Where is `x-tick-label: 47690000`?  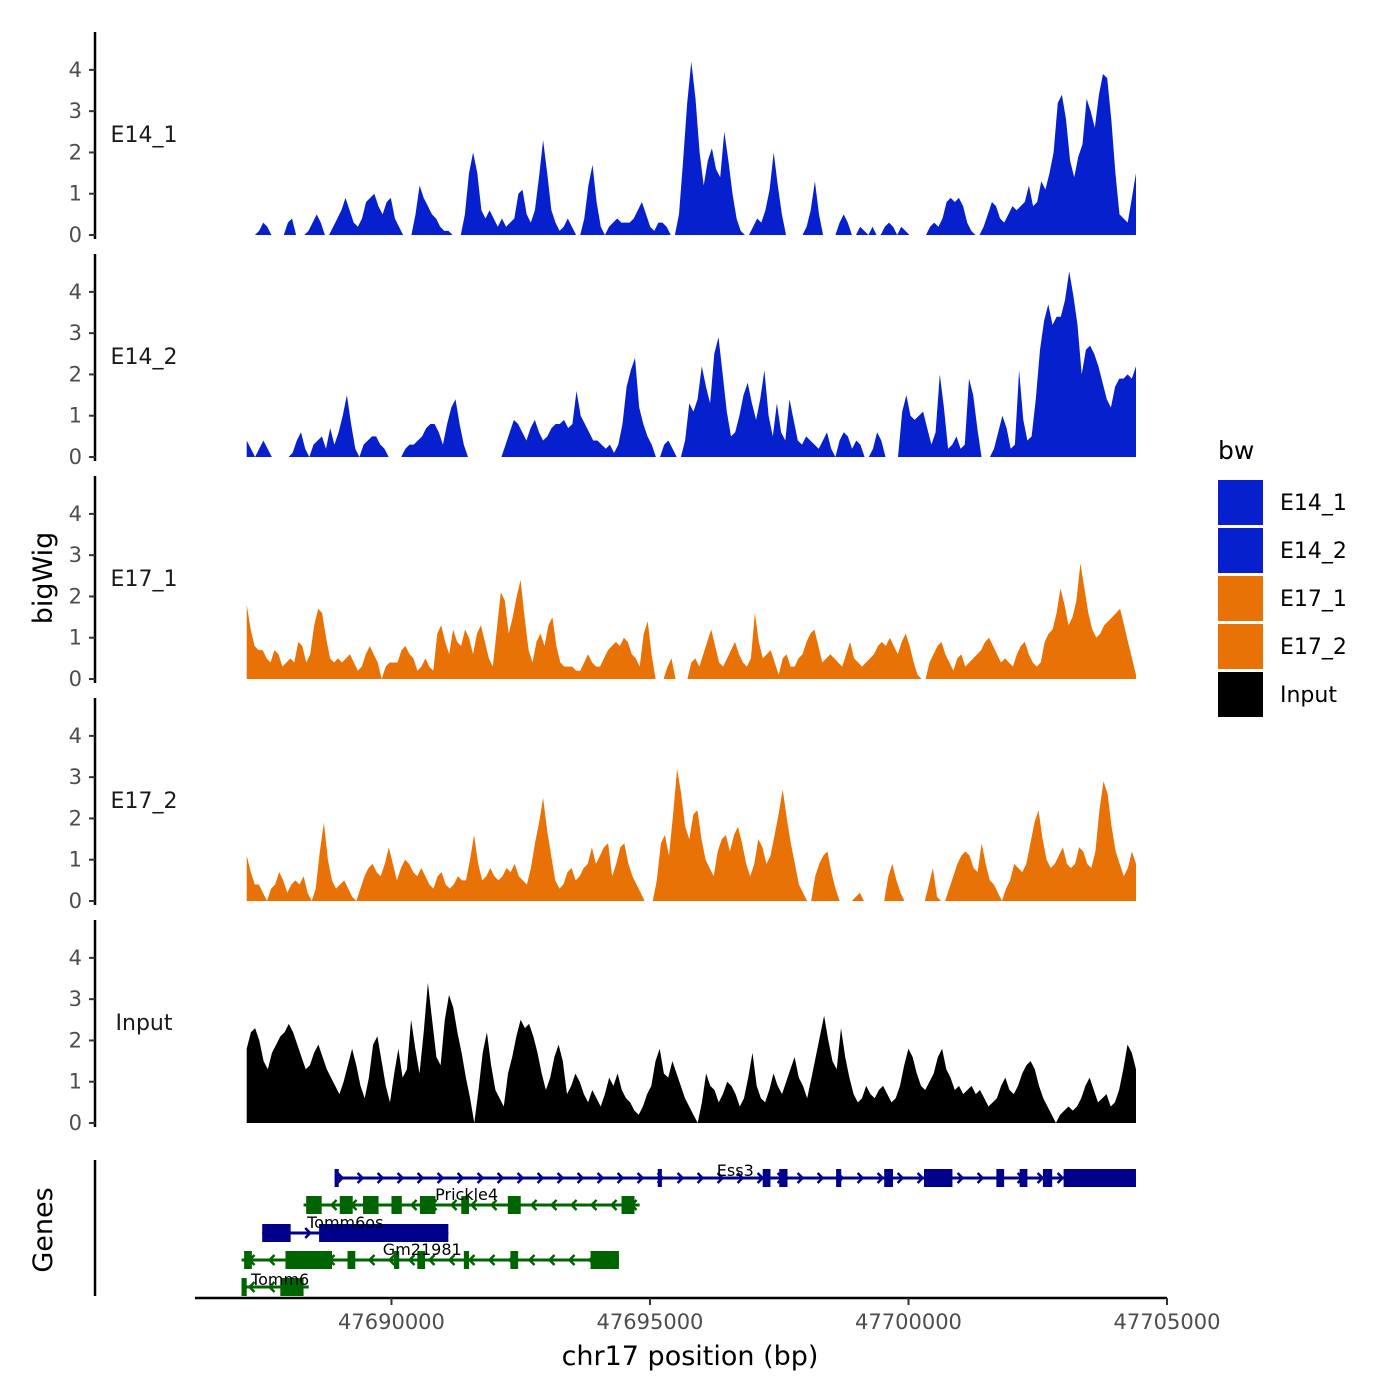
x-tick-label: 47690000 is located at coordinates (391, 1322).